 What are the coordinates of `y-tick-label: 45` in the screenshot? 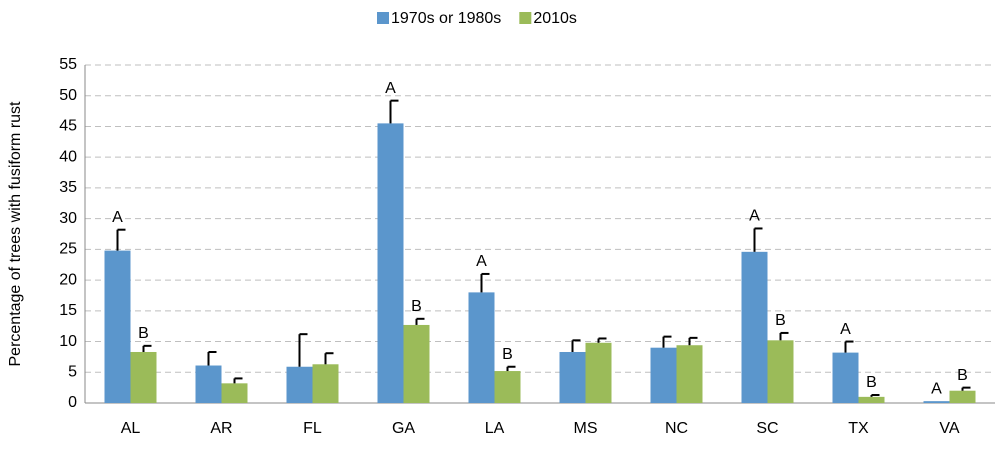 It's located at (68, 126).